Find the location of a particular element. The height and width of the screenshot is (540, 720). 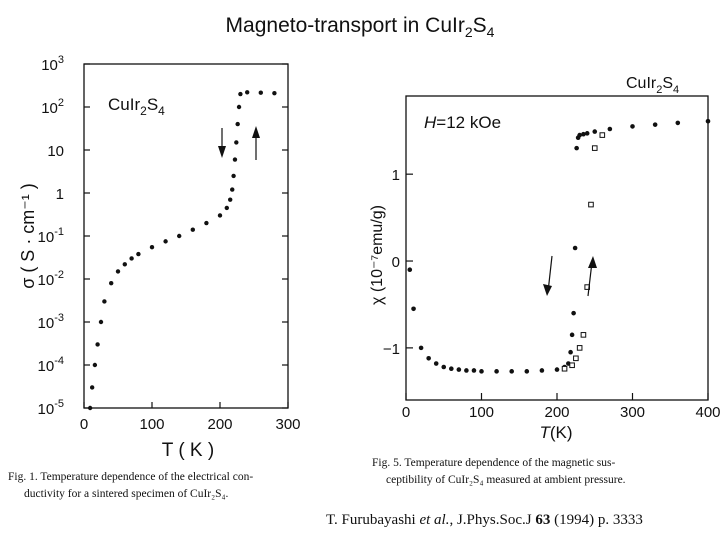

fig5-x-ticks: 0 100 200 300 400 is located at coordinates (561, 407).